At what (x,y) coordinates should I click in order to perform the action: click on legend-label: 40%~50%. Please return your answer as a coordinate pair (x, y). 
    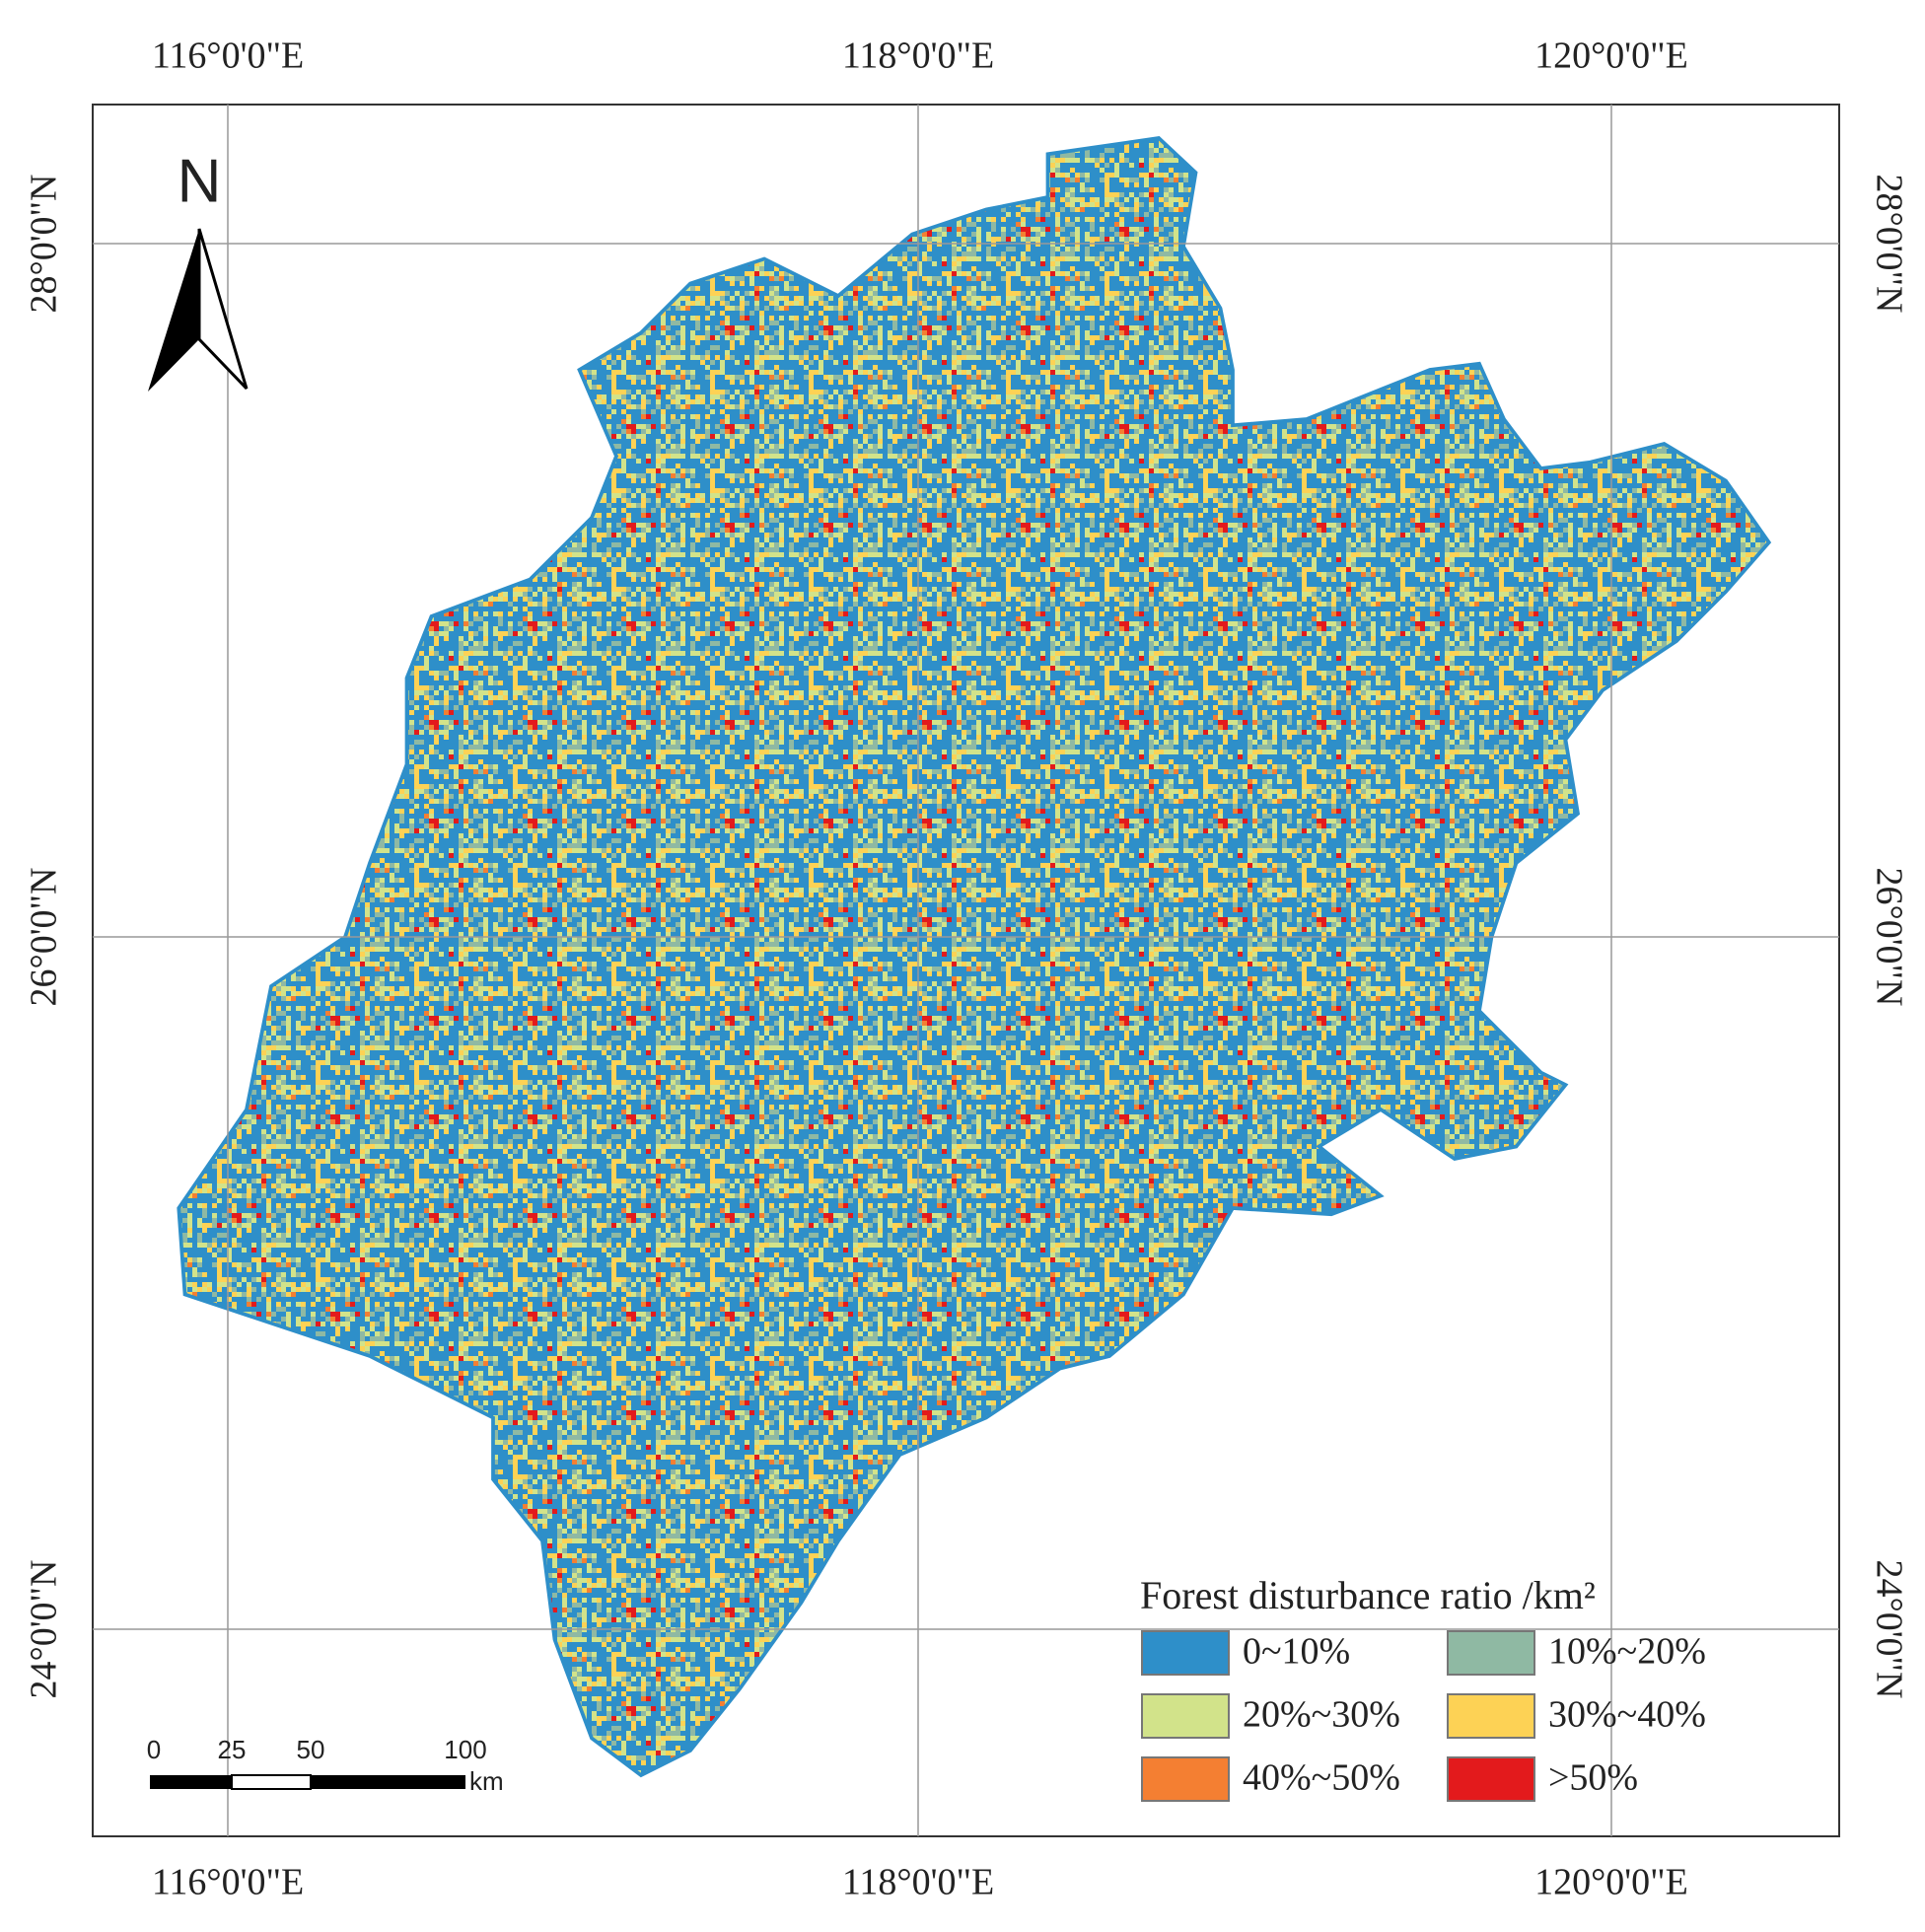
    Looking at the image, I should click on (1321, 1778).